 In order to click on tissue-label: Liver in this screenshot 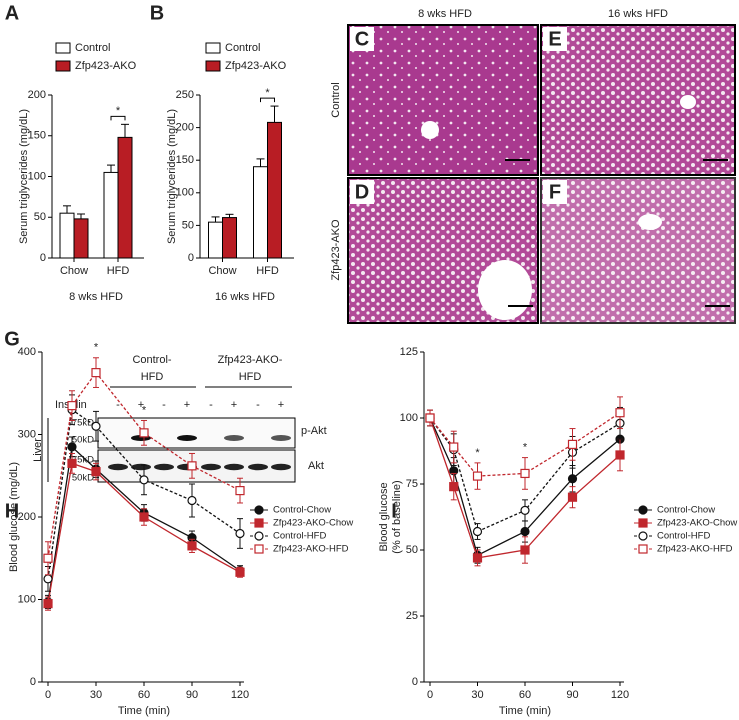, I will do `click(38, 450)`.